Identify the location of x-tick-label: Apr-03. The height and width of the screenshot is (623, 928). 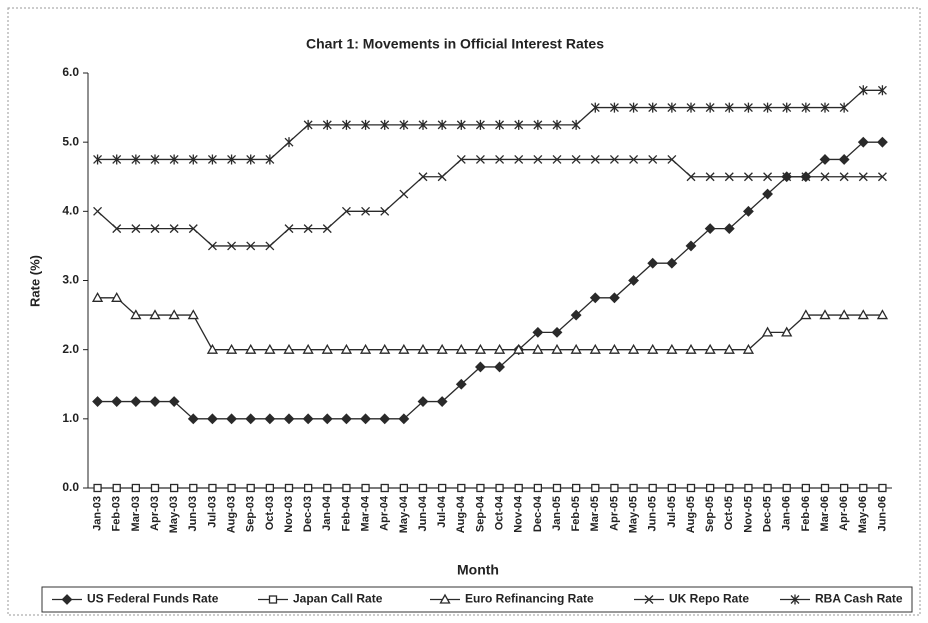
(155, 513).